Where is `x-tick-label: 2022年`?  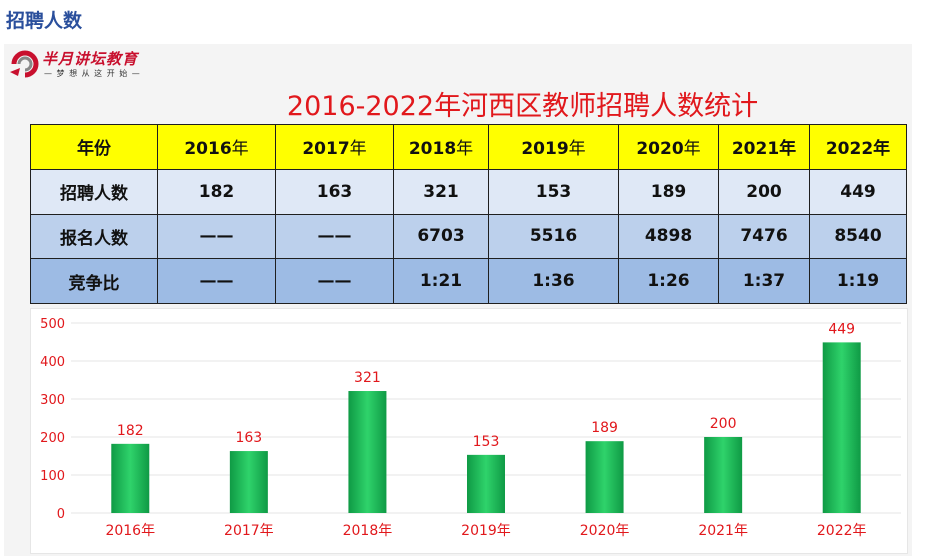 x-tick-label: 2022年 is located at coordinates (842, 531).